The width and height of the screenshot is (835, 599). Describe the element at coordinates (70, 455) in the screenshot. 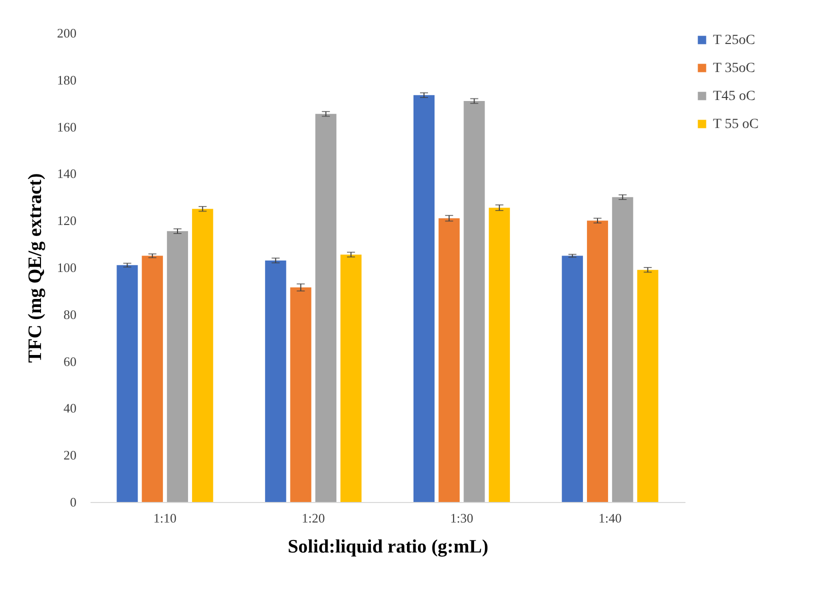

I see `y-tick-label: 20` at that location.